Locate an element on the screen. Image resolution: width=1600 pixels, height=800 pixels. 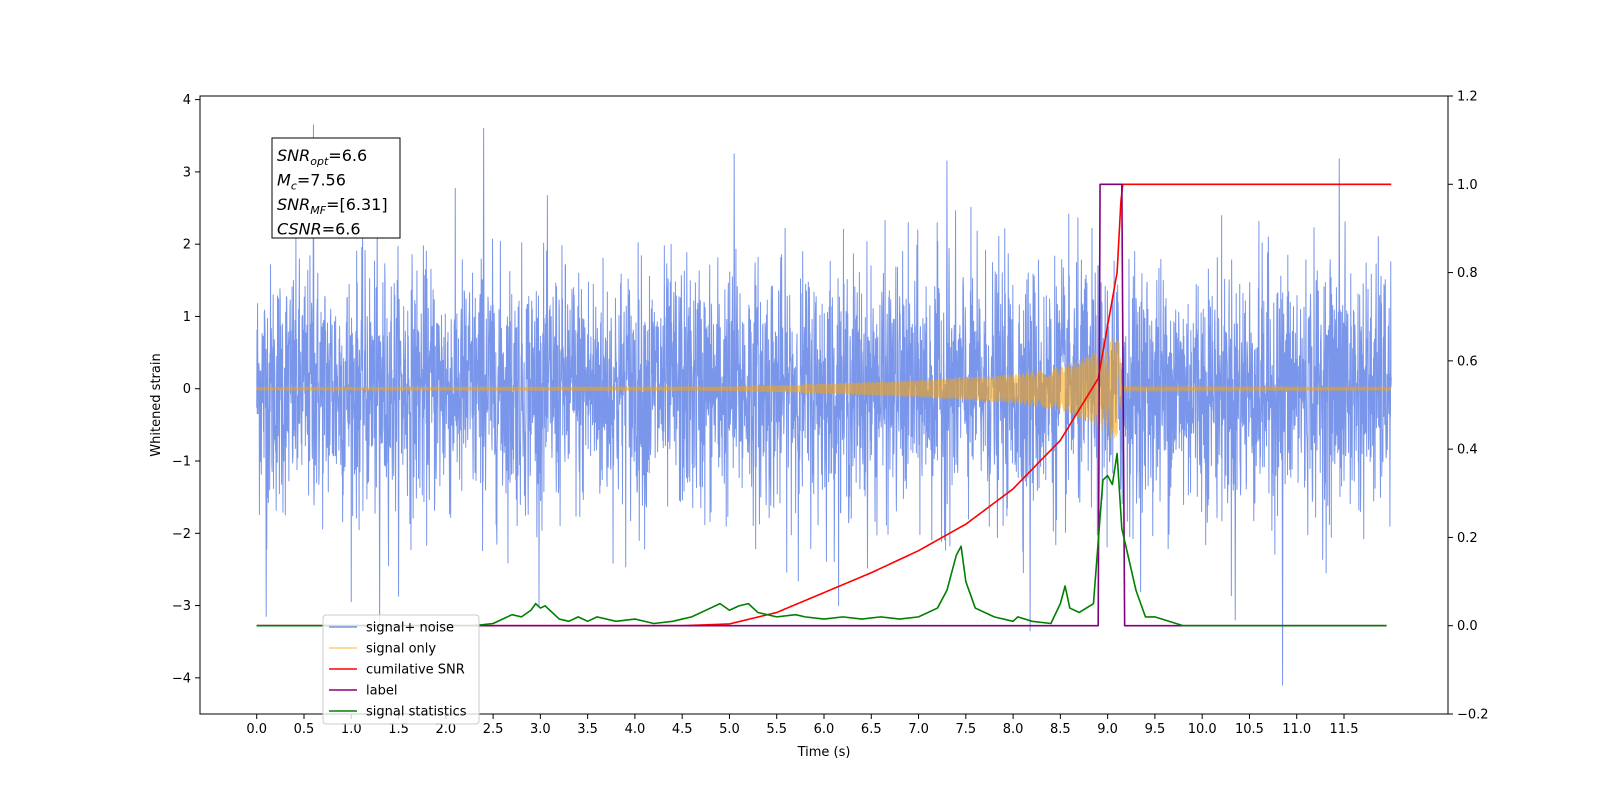
y-right-tick-label: 0.8 is located at coordinates (1467, 273).